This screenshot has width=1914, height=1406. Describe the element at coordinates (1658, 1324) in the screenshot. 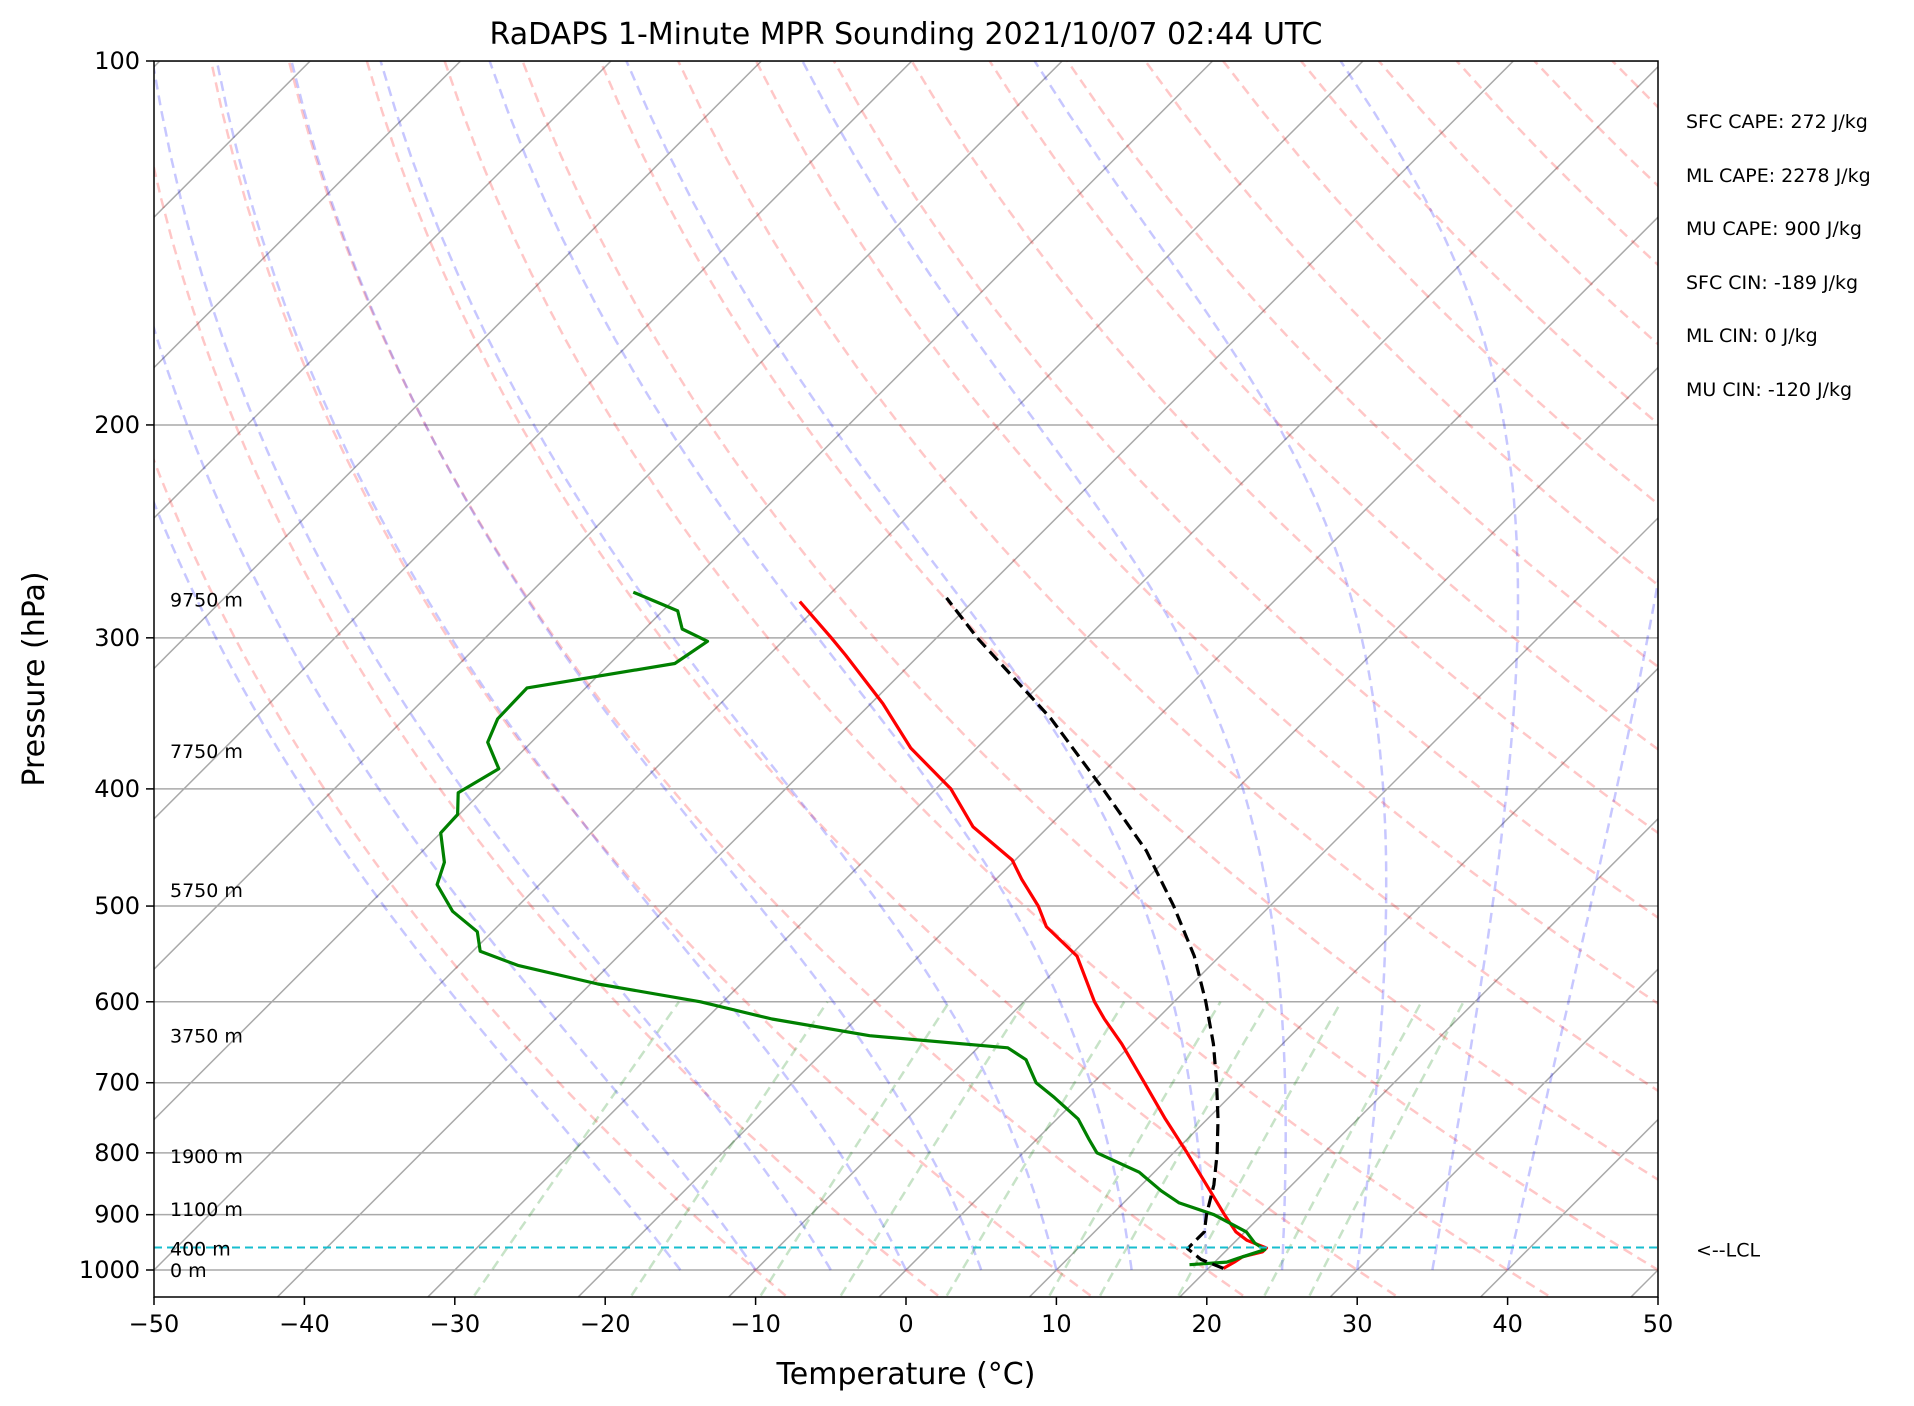

I see `x-tick-label: 50` at that location.